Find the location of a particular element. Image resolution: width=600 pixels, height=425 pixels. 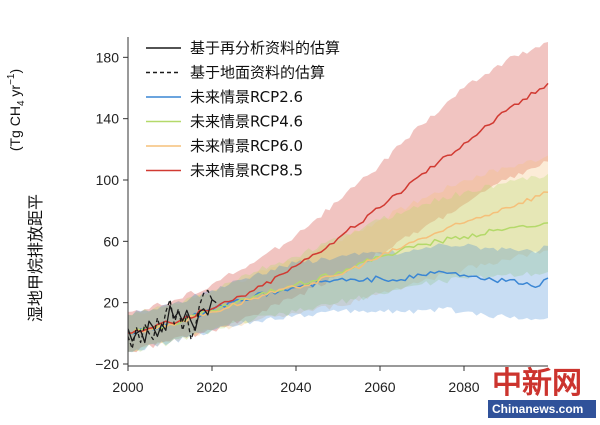

legend-label-4: 未来情景RCP6.0 is located at coordinates (246, 146).